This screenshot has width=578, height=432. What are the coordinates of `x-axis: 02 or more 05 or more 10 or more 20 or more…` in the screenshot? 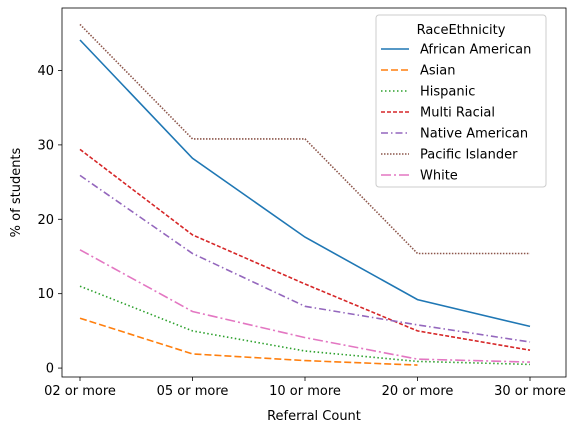 It's located at (305, 388).